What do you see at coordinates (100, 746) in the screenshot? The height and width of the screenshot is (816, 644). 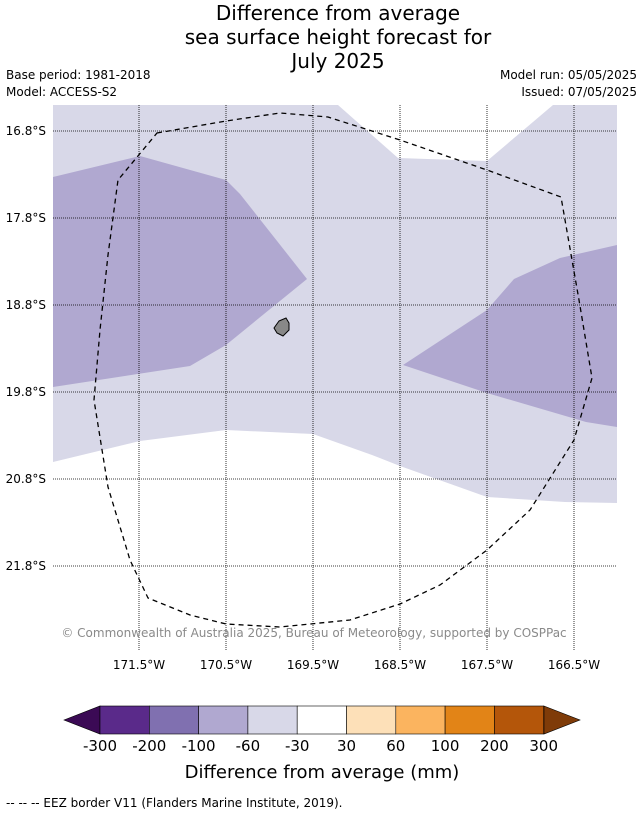 I see `colorbar-tick-label: -300` at bounding box center [100, 746].